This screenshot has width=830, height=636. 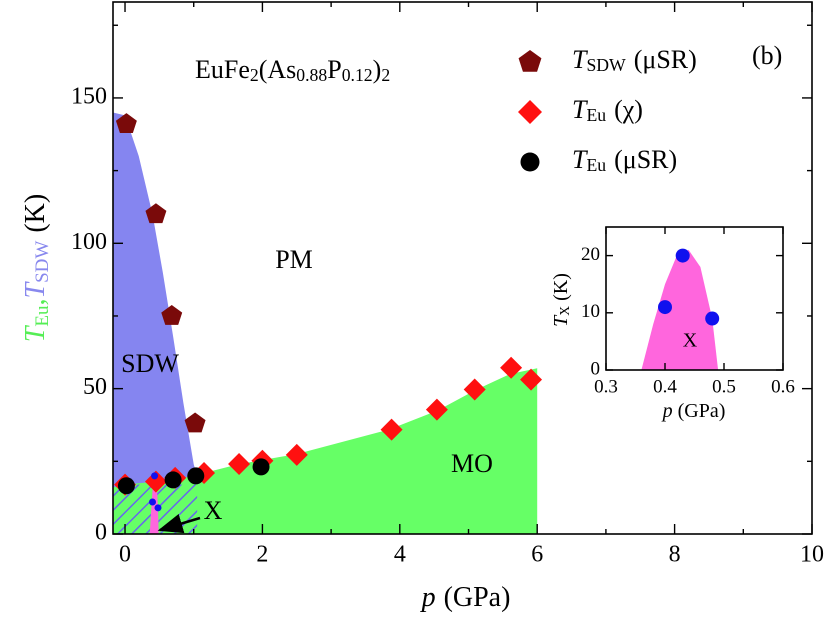 What do you see at coordinates (213, 510) in the screenshot?
I see `region-label: X` at bounding box center [213, 510].